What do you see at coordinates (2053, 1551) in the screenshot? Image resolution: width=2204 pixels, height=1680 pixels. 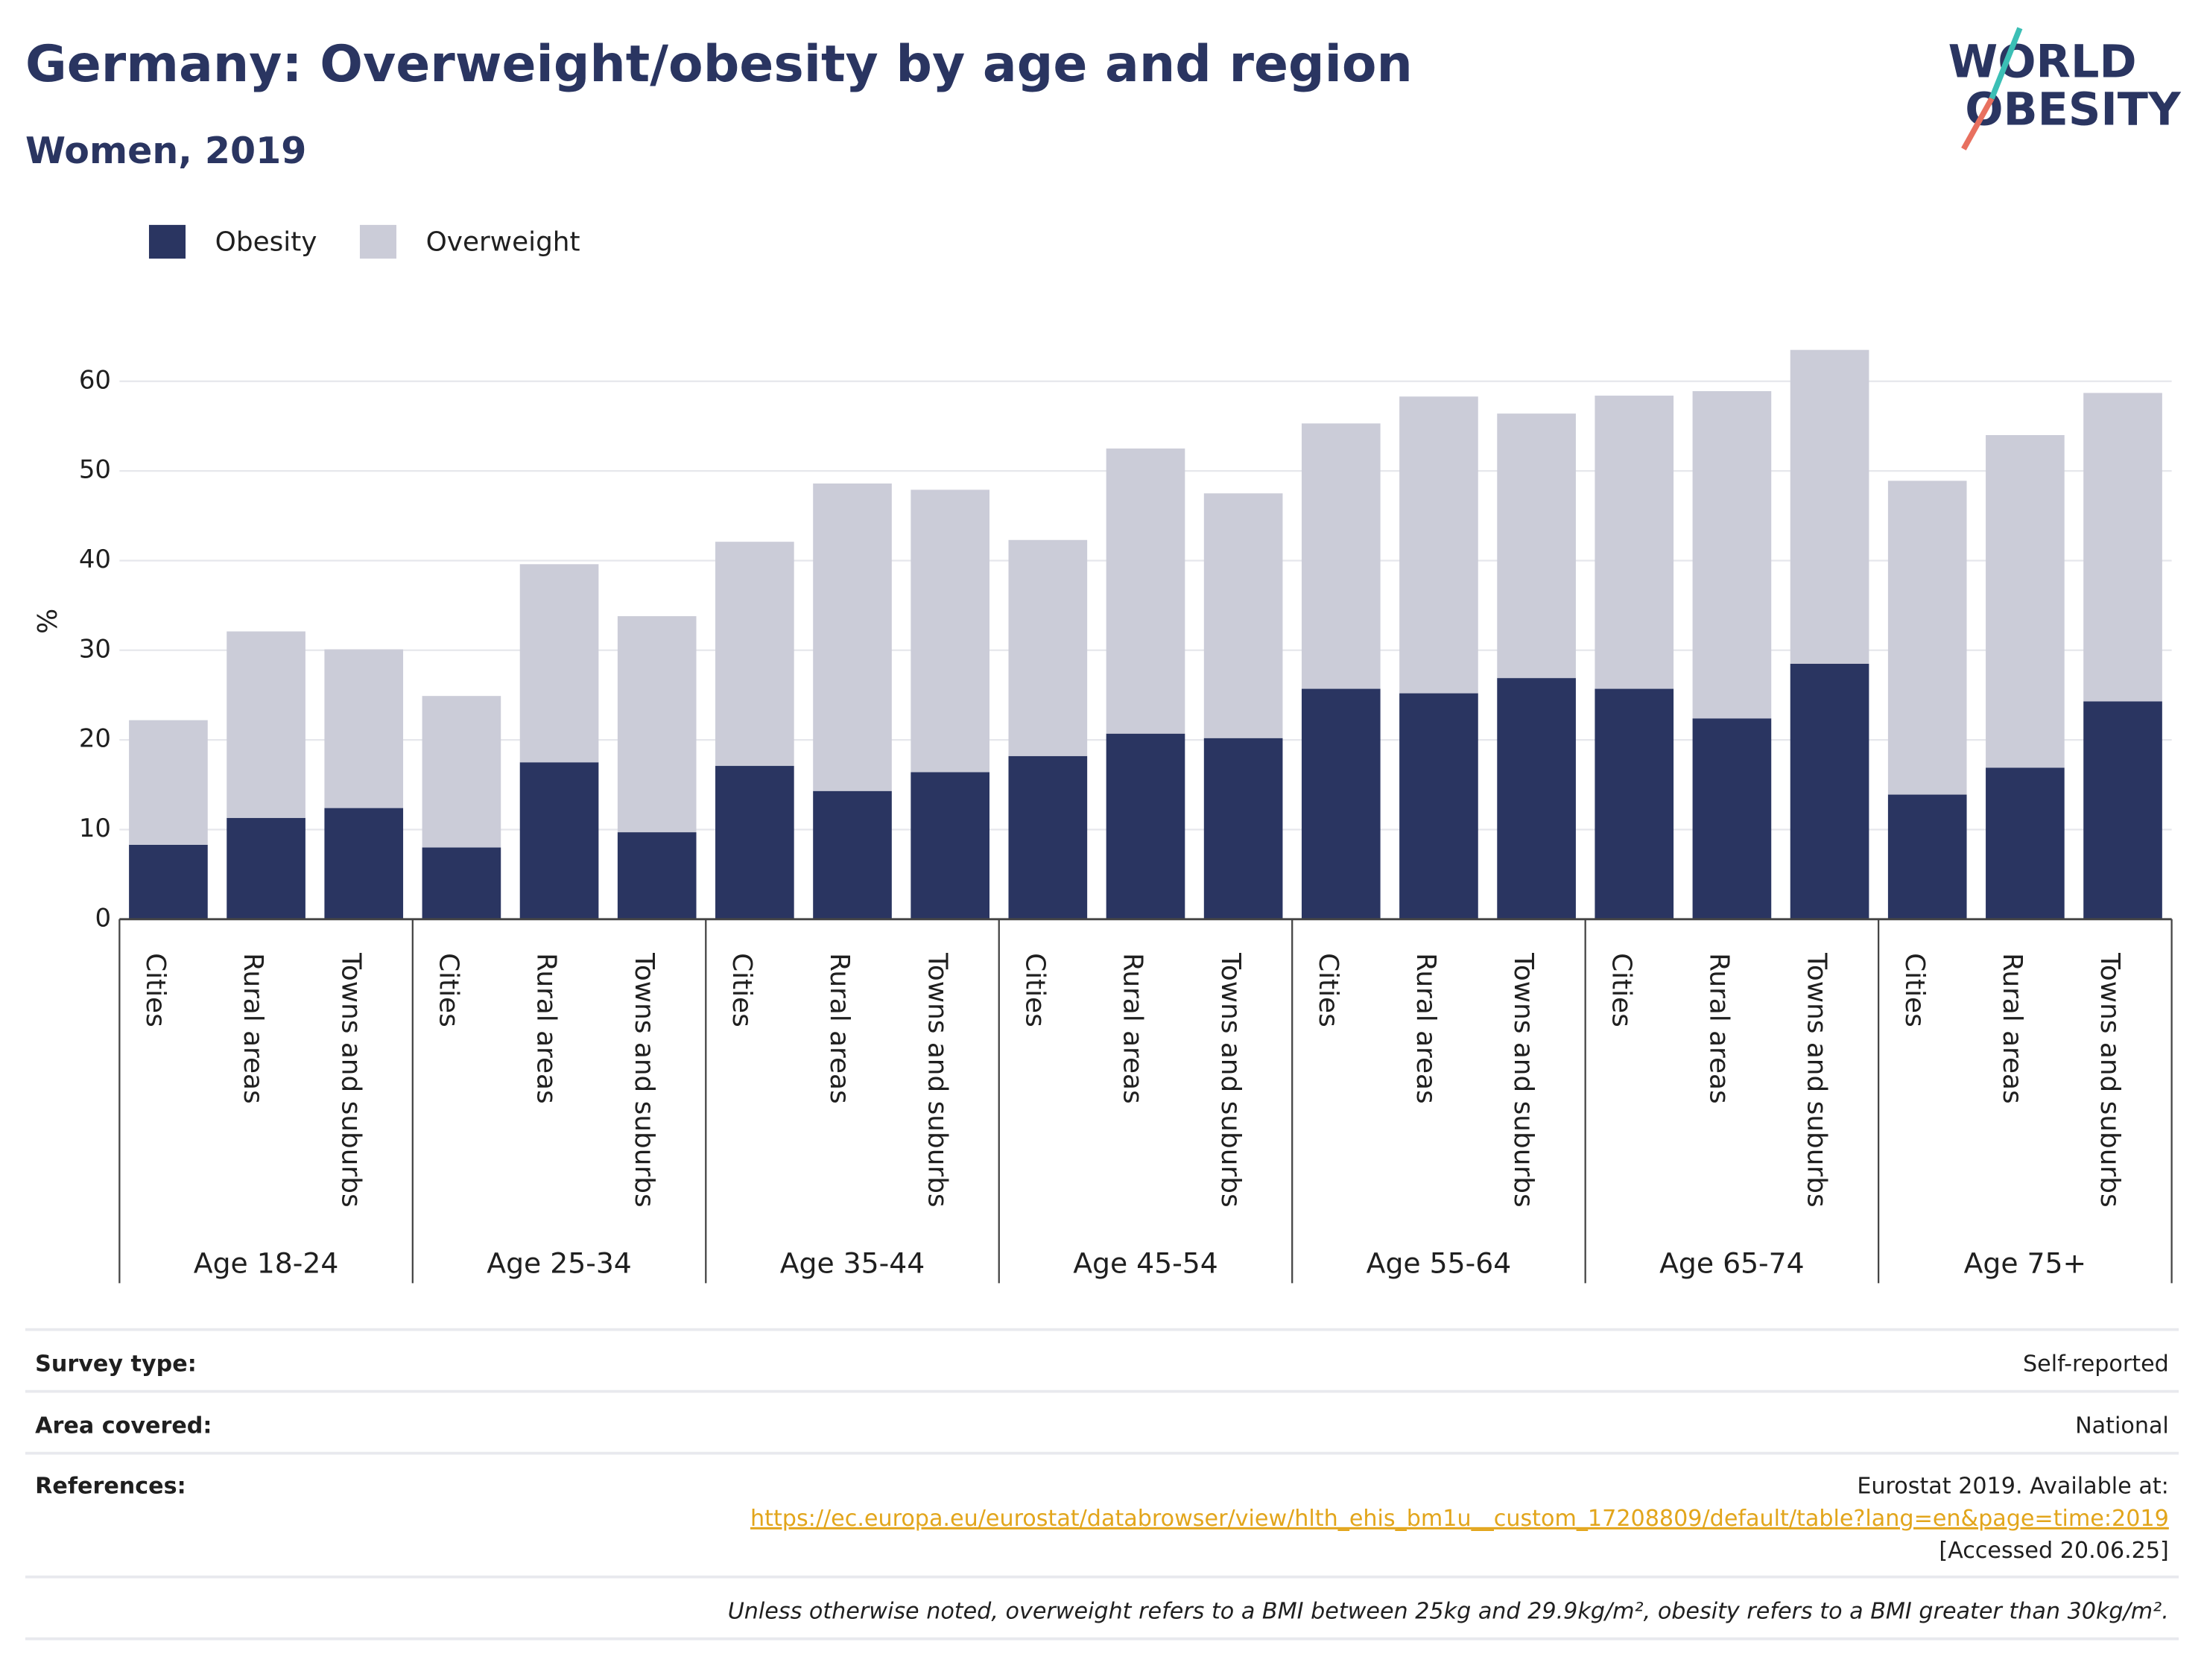 I see `reference-text: [Accessed 20.06.25]` at bounding box center [2053, 1551].